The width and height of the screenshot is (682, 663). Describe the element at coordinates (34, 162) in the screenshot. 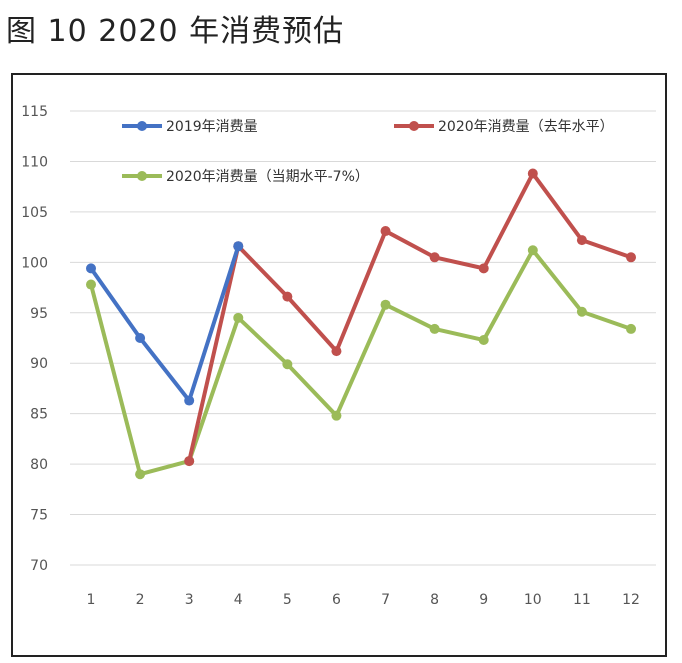

I see `y-tick-label: 110` at that location.